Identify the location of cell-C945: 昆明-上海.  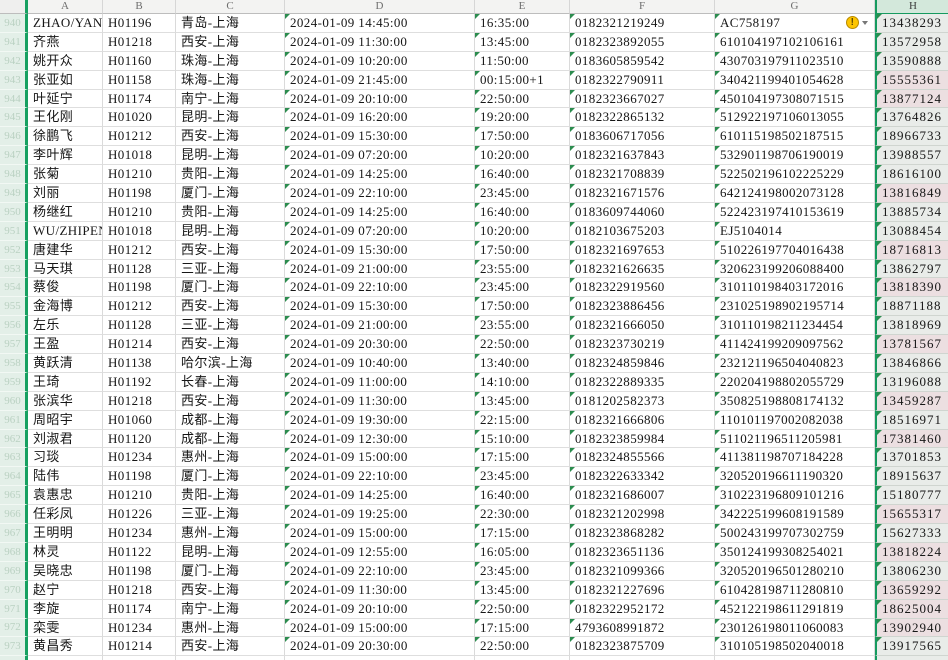
(230, 118).